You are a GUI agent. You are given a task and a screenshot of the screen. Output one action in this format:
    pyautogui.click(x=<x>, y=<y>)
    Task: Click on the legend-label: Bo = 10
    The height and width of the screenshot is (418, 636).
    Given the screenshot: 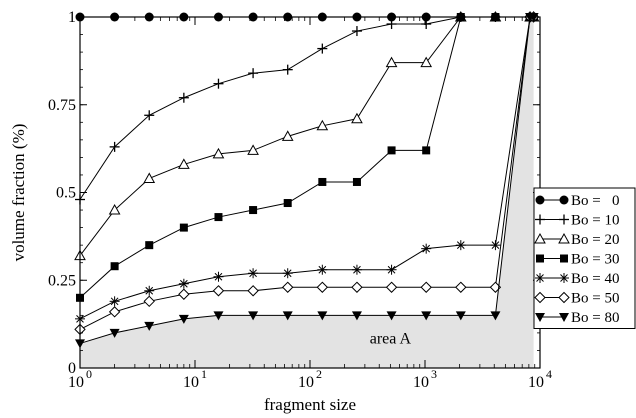 What is the action you would take?
    pyautogui.click(x=595, y=221)
    